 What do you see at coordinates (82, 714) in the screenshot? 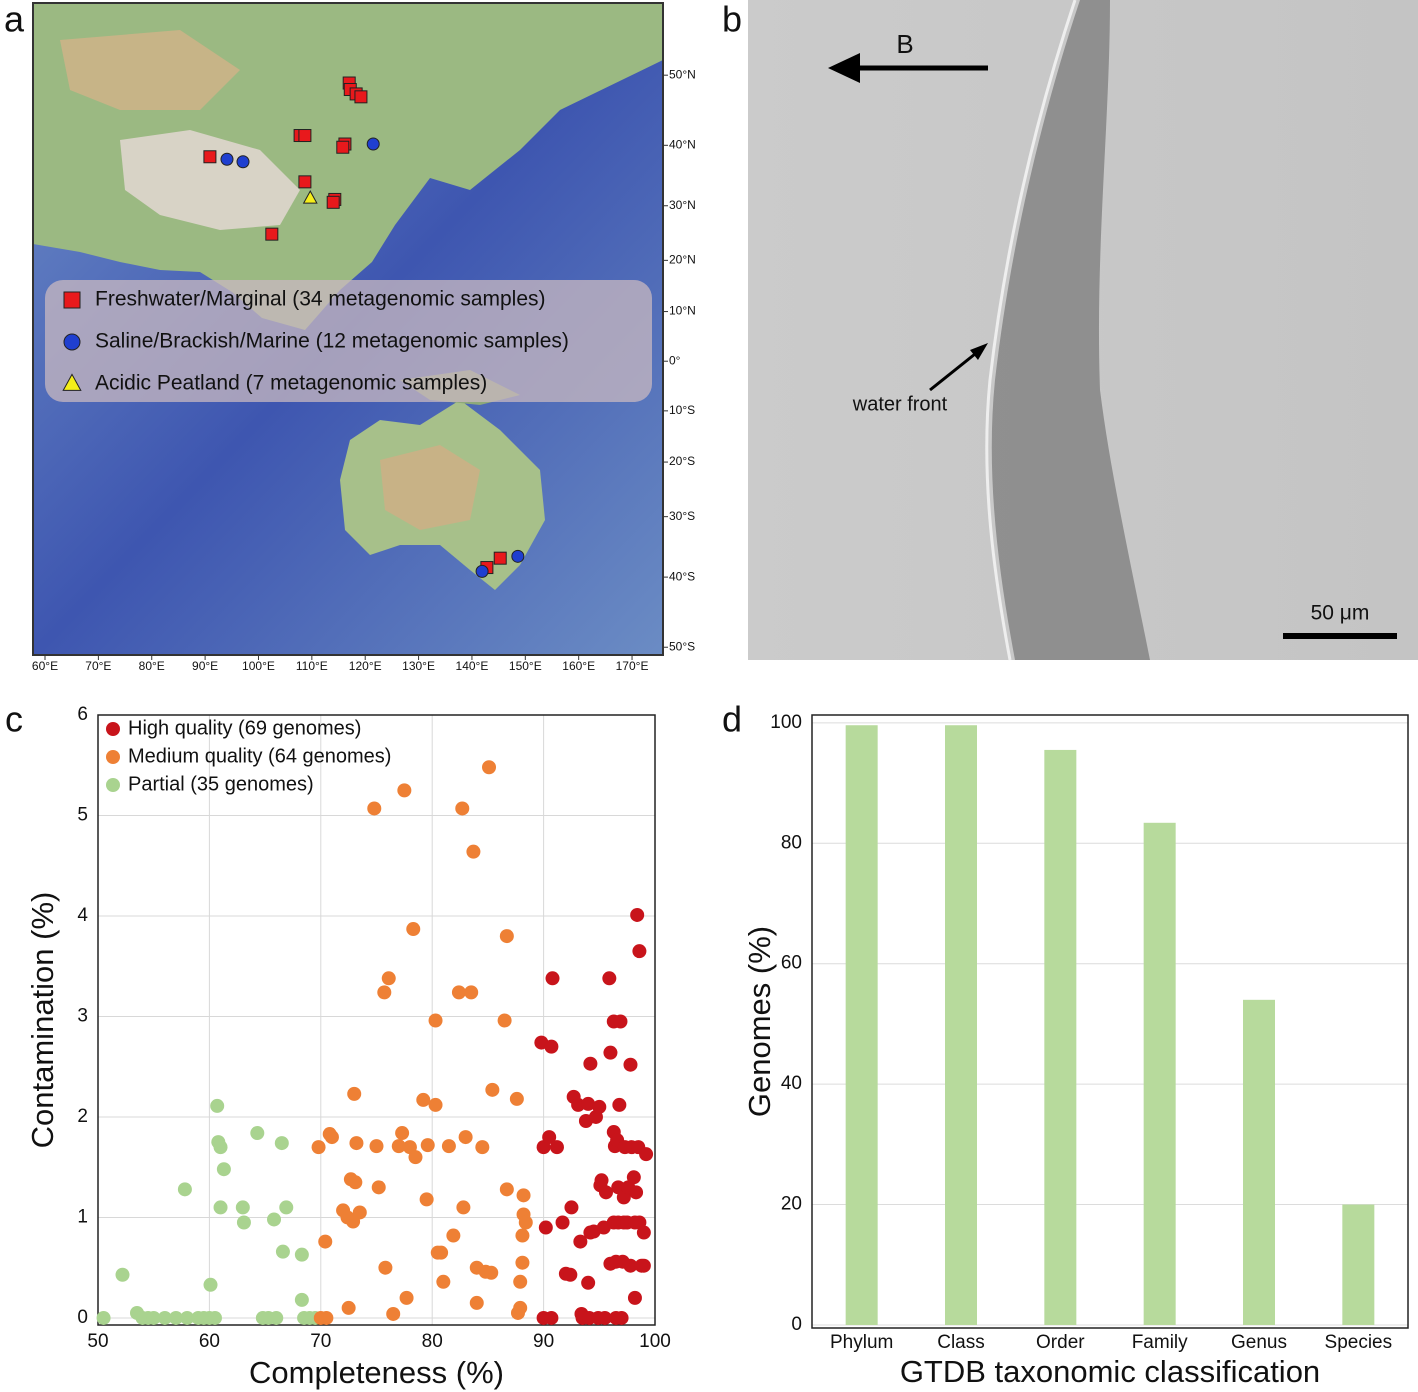
I see `y-tick-label: 6` at bounding box center [82, 714].